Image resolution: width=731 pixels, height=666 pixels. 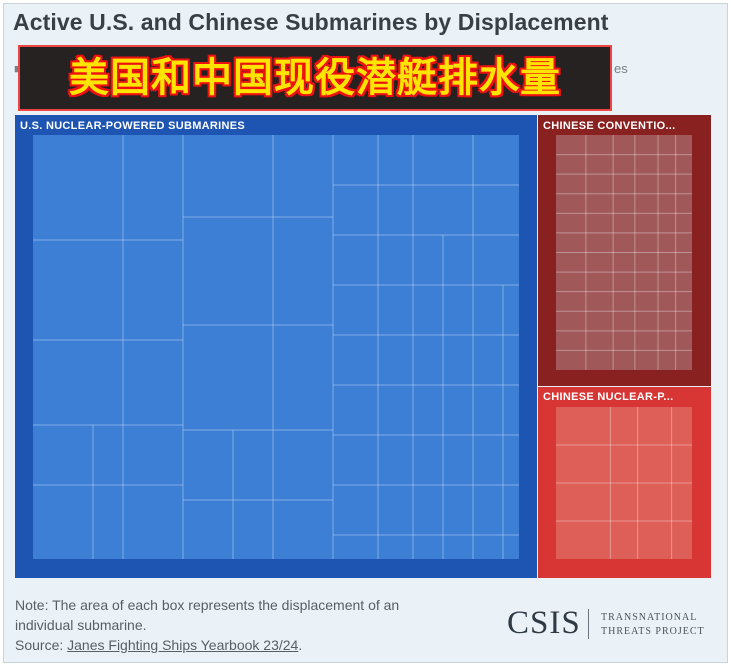 What do you see at coordinates (624, 483) in the screenshot?
I see `cell-area-cn-nuclear` at bounding box center [624, 483].